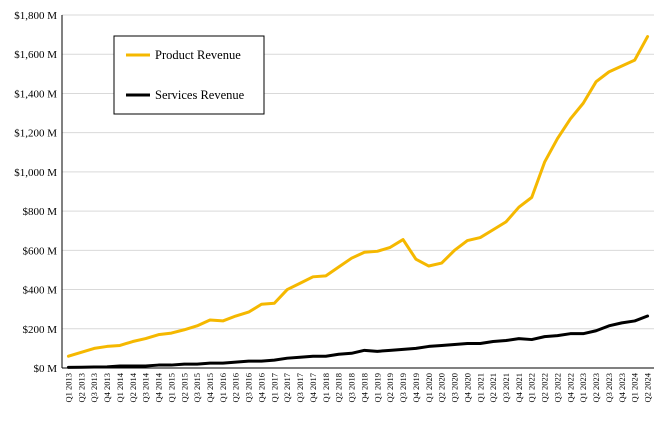 This screenshot has height=427, width=664. What do you see at coordinates (570, 388) in the screenshot?
I see `x-tick-label: Q4 2022` at bounding box center [570, 388].